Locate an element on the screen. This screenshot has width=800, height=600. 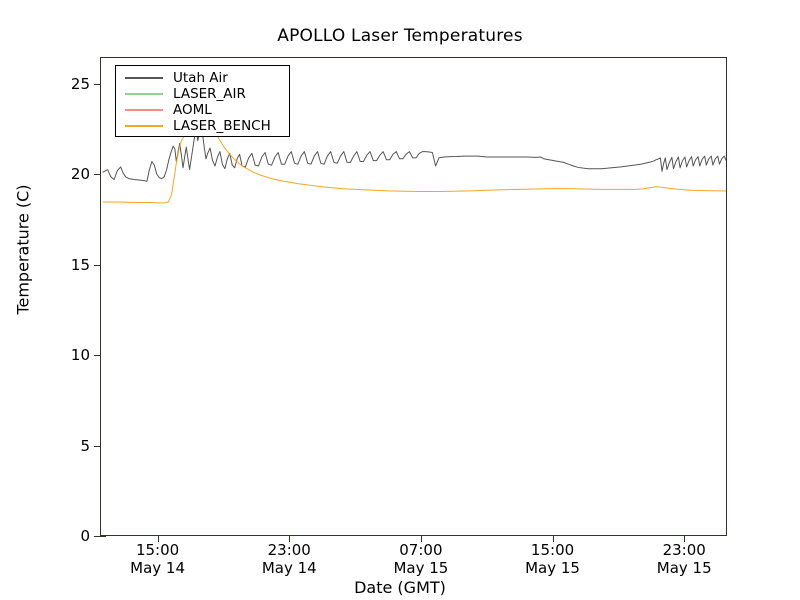
x-tick-label: 07:00 May 15 is located at coordinates (421, 559).